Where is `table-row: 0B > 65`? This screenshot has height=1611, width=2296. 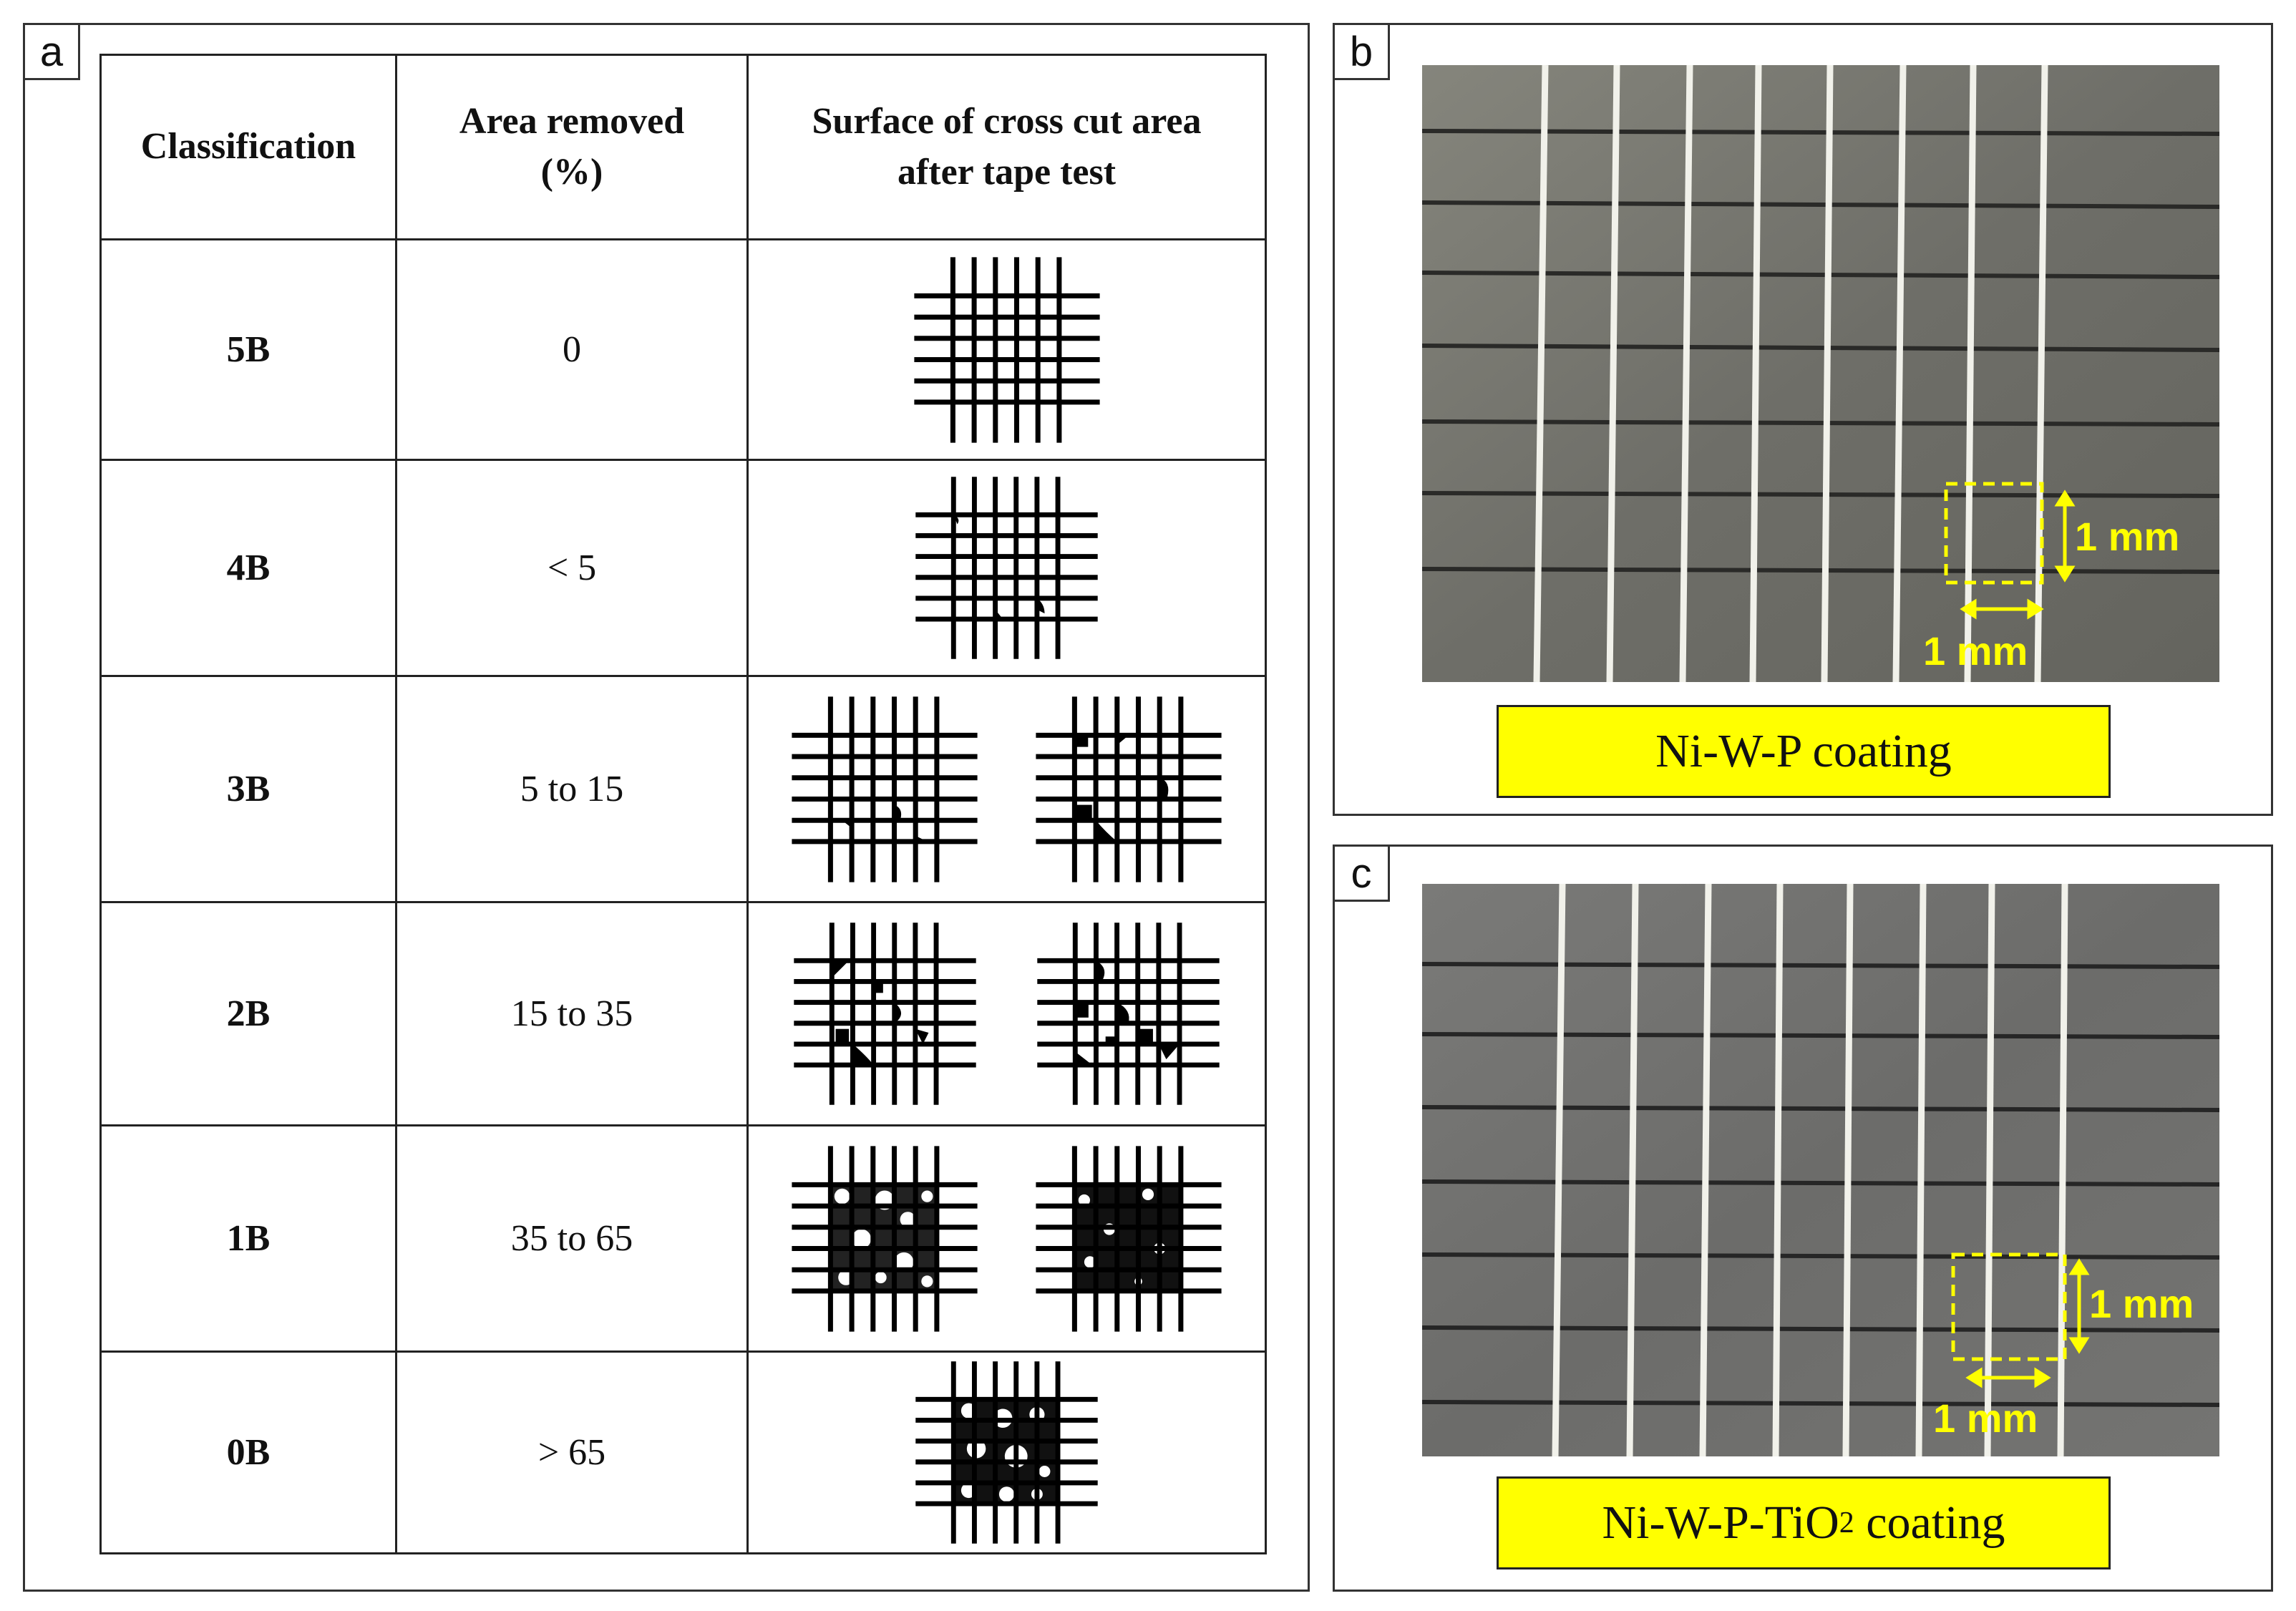 table-row: 0B > 65 is located at coordinates (683, 1452).